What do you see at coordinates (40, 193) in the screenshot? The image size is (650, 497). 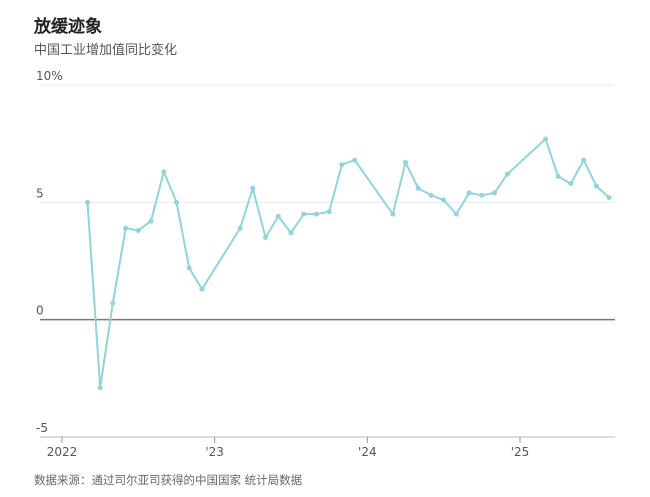 I see `y-tick-label: 5` at bounding box center [40, 193].